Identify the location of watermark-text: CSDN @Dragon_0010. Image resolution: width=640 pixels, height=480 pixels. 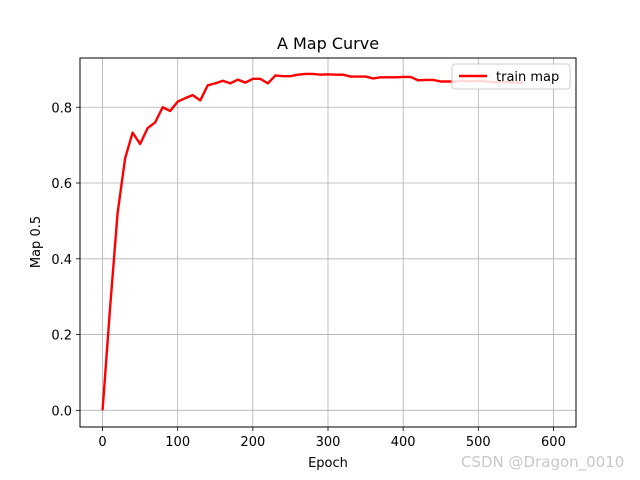
(542, 462).